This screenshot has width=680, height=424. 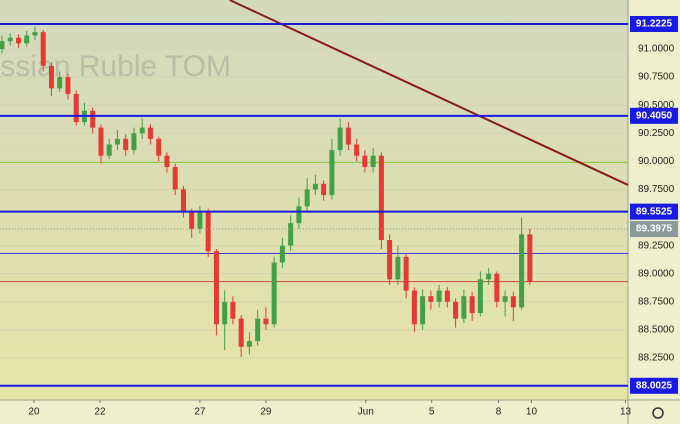 What do you see at coordinates (656, 358) in the screenshot?
I see `y-tick-label: 88.2500` at bounding box center [656, 358].